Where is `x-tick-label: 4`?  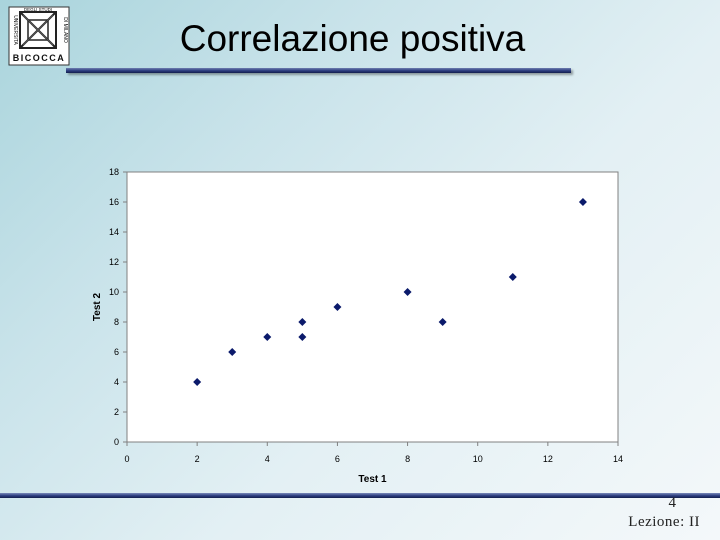
x-tick-label: 4 is located at coordinates (267, 459).